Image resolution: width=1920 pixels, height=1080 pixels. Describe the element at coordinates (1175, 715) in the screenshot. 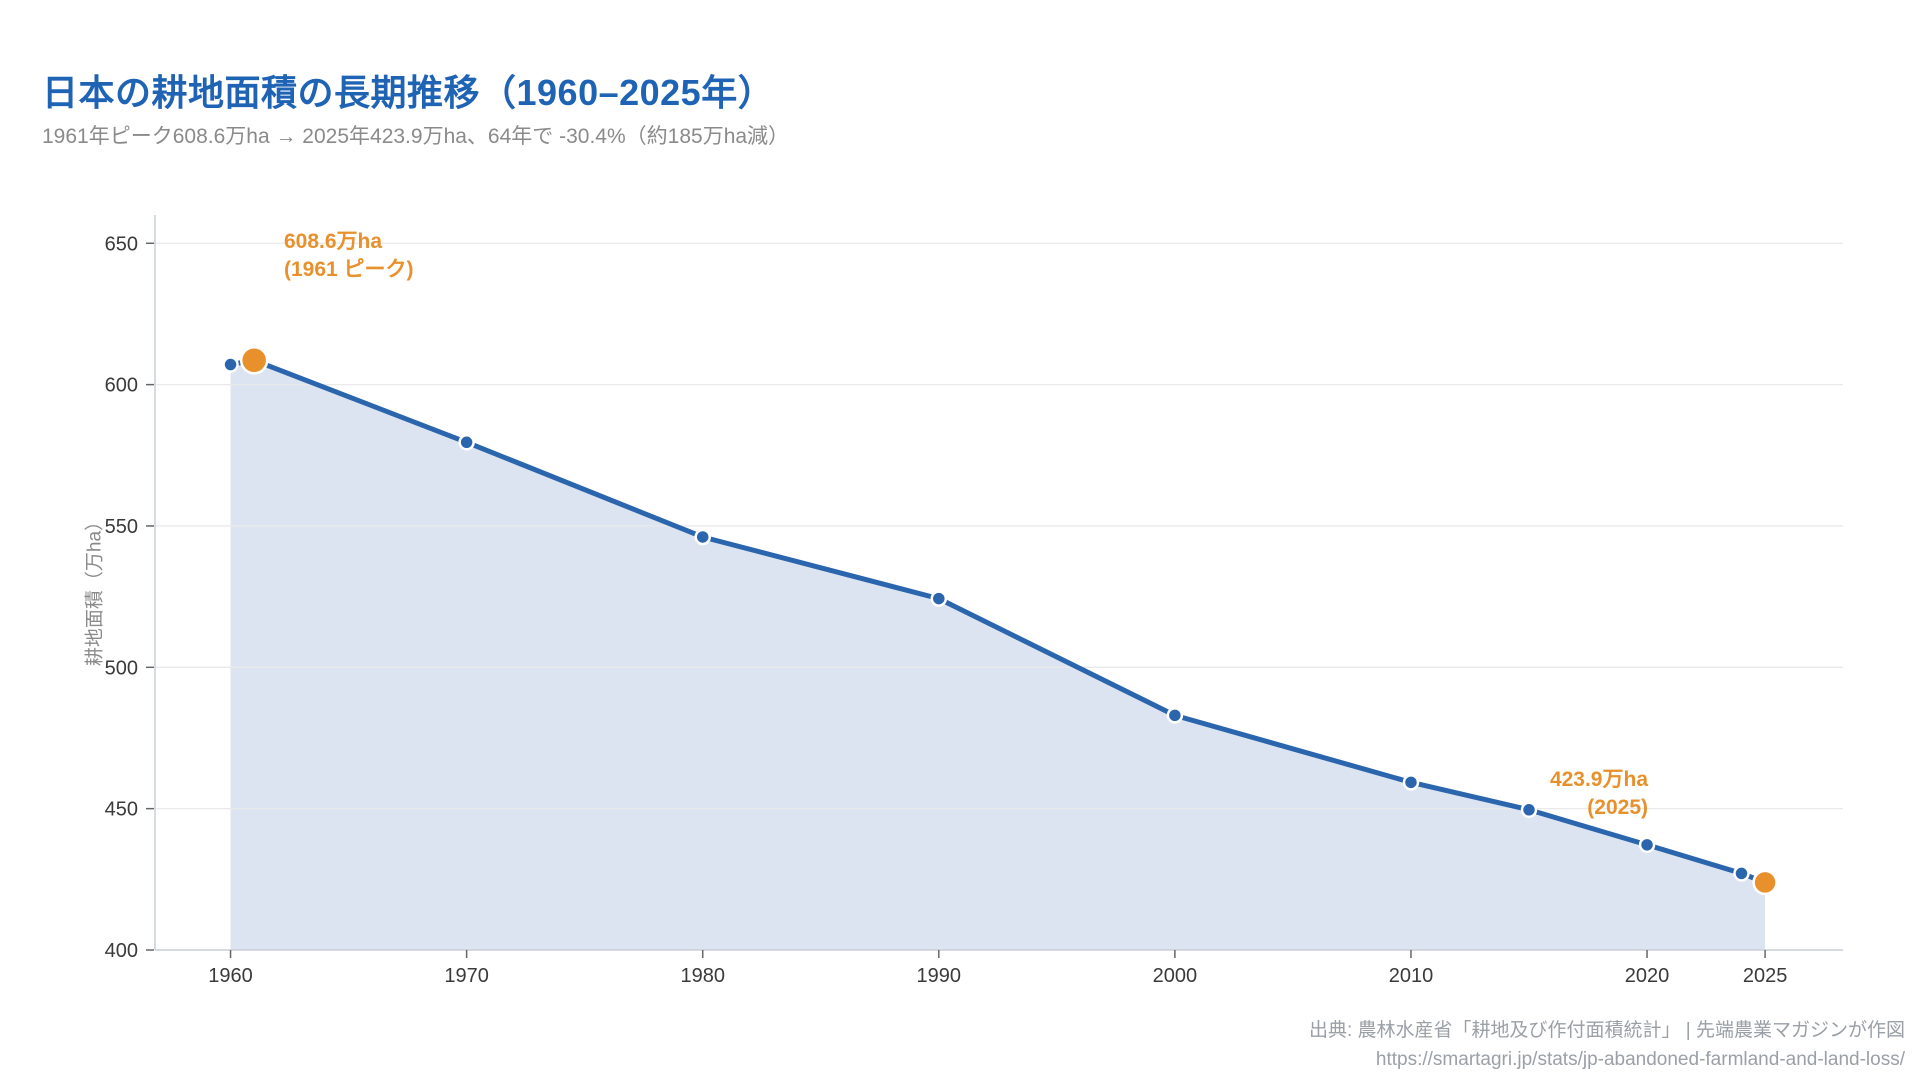

I see `data-point-2000` at that location.